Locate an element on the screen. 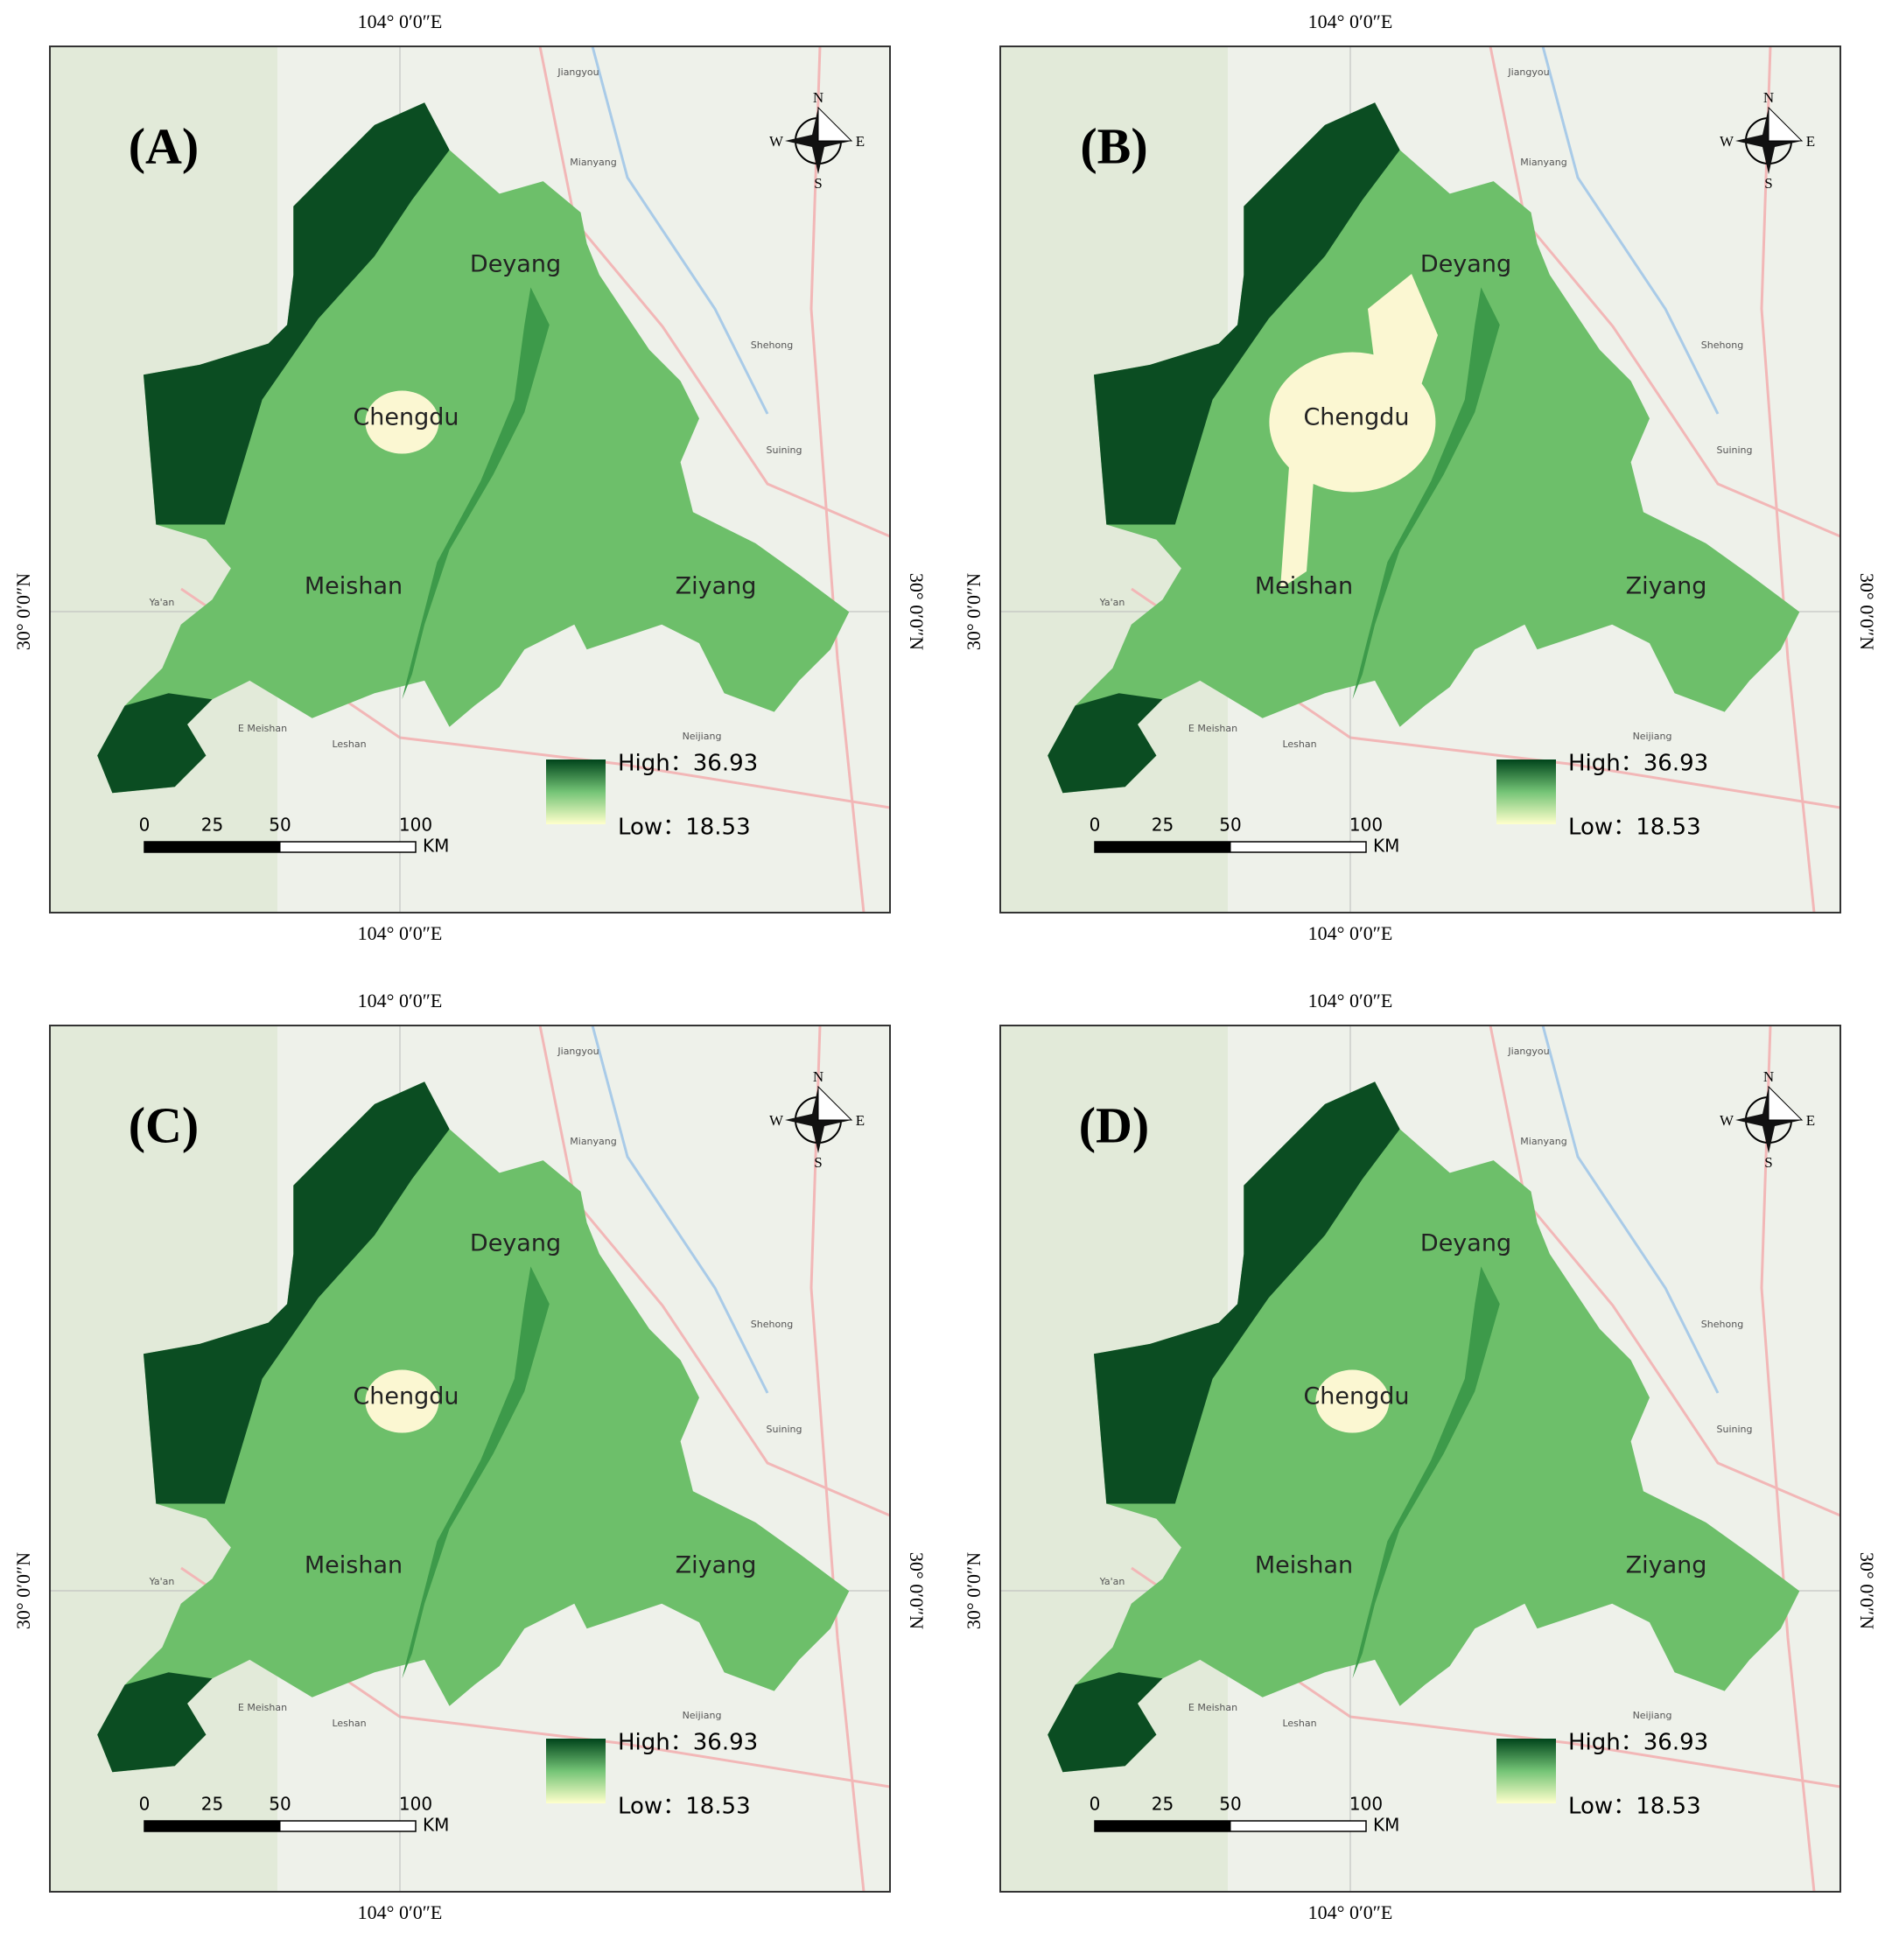 The image size is (1885, 1960). compass: N S E W is located at coordinates (1767, 140).